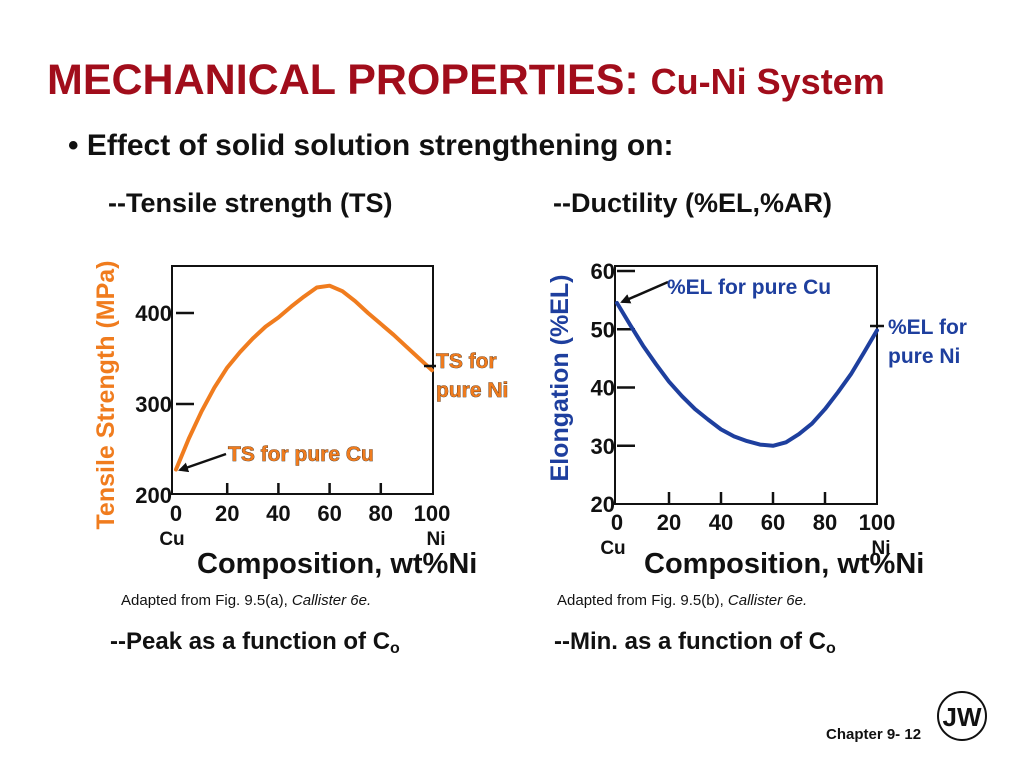 This screenshot has width=1024, height=768. Describe the element at coordinates (927, 342) in the screenshot. I see `annotation-el-ni: %EL for pure Ni` at that location.